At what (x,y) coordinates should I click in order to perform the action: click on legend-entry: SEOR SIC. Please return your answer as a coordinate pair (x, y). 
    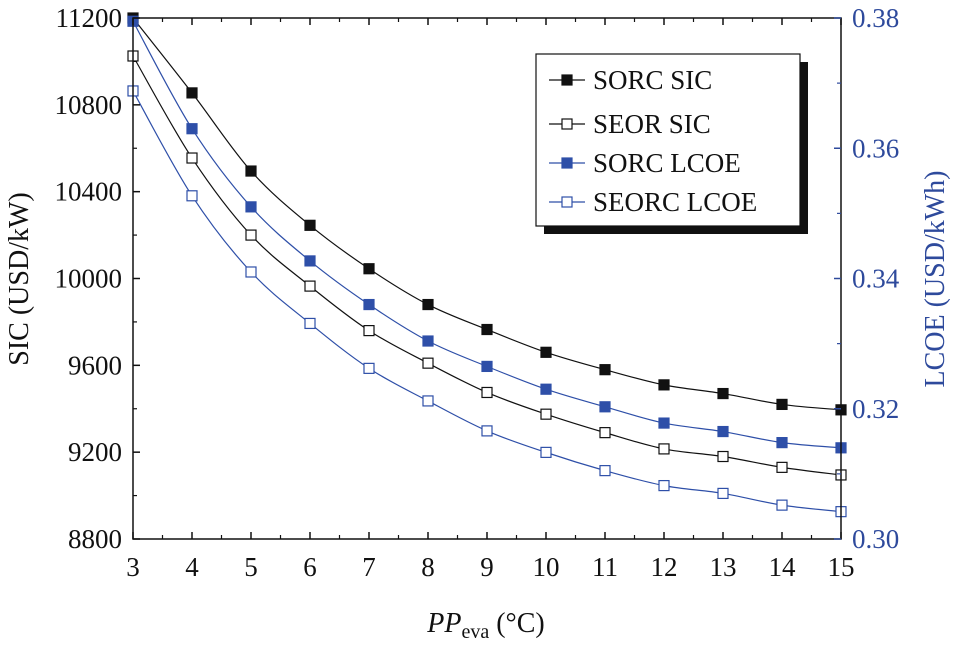
    Looking at the image, I should click on (630, 124).